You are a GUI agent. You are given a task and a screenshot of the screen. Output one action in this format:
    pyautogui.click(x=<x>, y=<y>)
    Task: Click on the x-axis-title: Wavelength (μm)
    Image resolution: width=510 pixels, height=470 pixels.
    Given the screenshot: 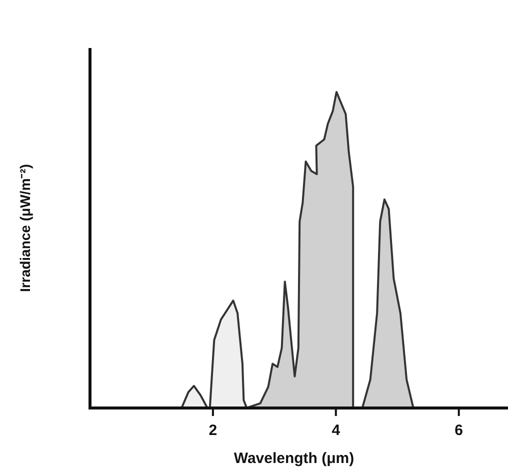 What is the action you would take?
    pyautogui.click(x=294, y=458)
    